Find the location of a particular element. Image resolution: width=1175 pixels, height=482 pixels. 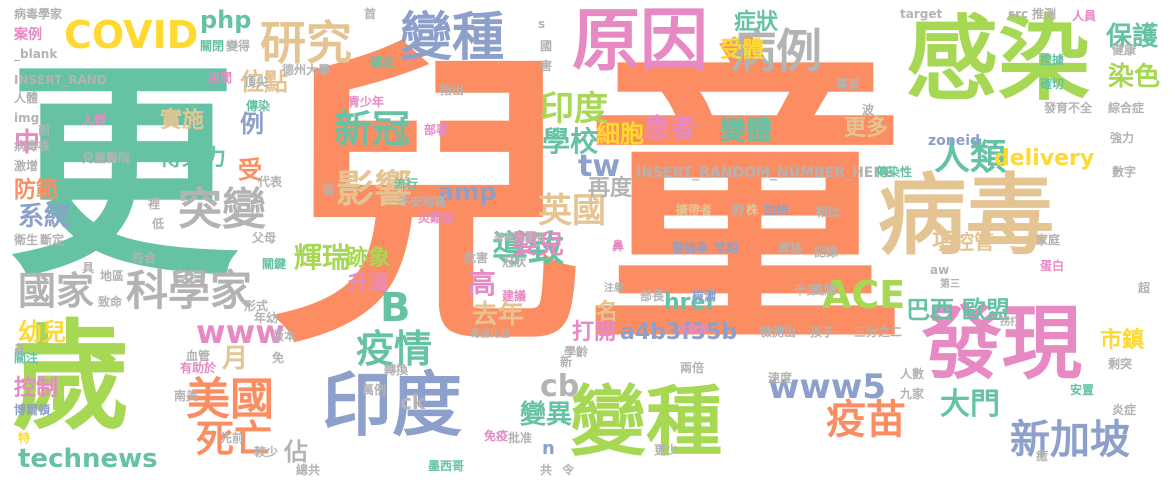

cloud-word: 代表 is located at coordinates (270, 182).